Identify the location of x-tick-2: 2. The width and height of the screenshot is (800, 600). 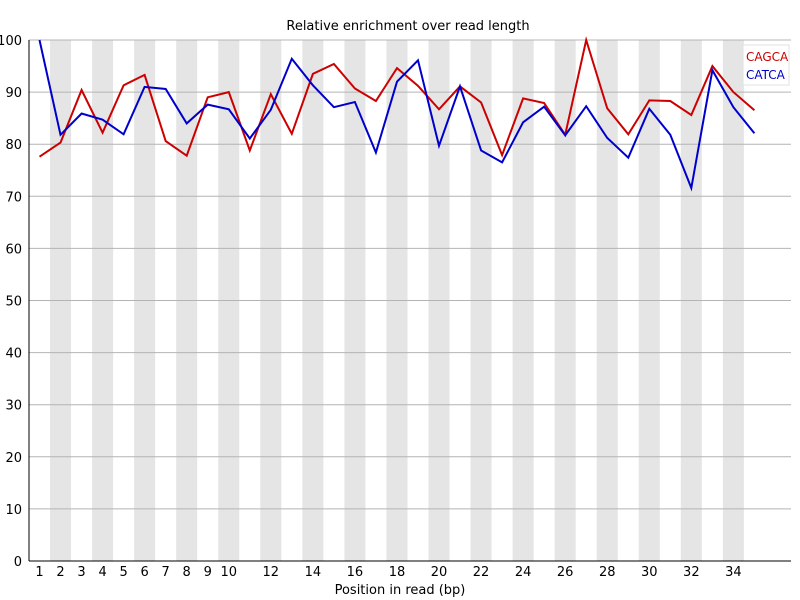
(60, 572).